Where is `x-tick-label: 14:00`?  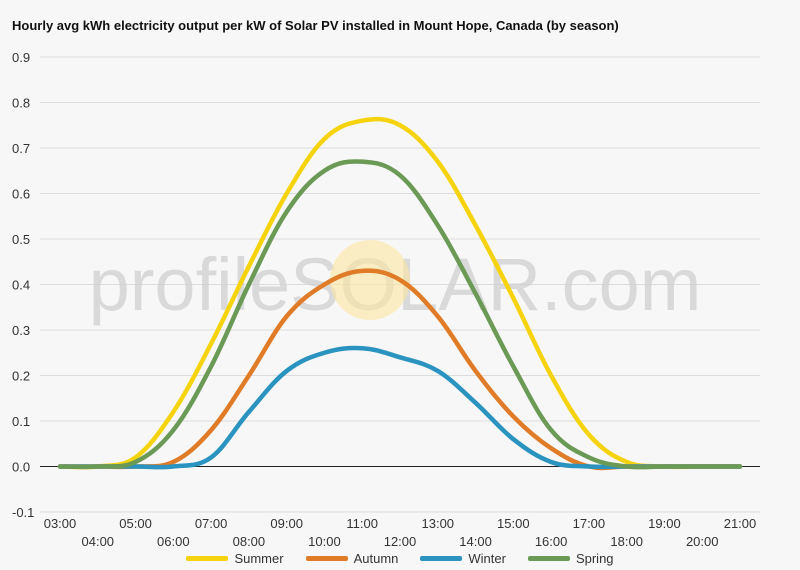
x-tick-label: 14:00 is located at coordinates (475, 541).